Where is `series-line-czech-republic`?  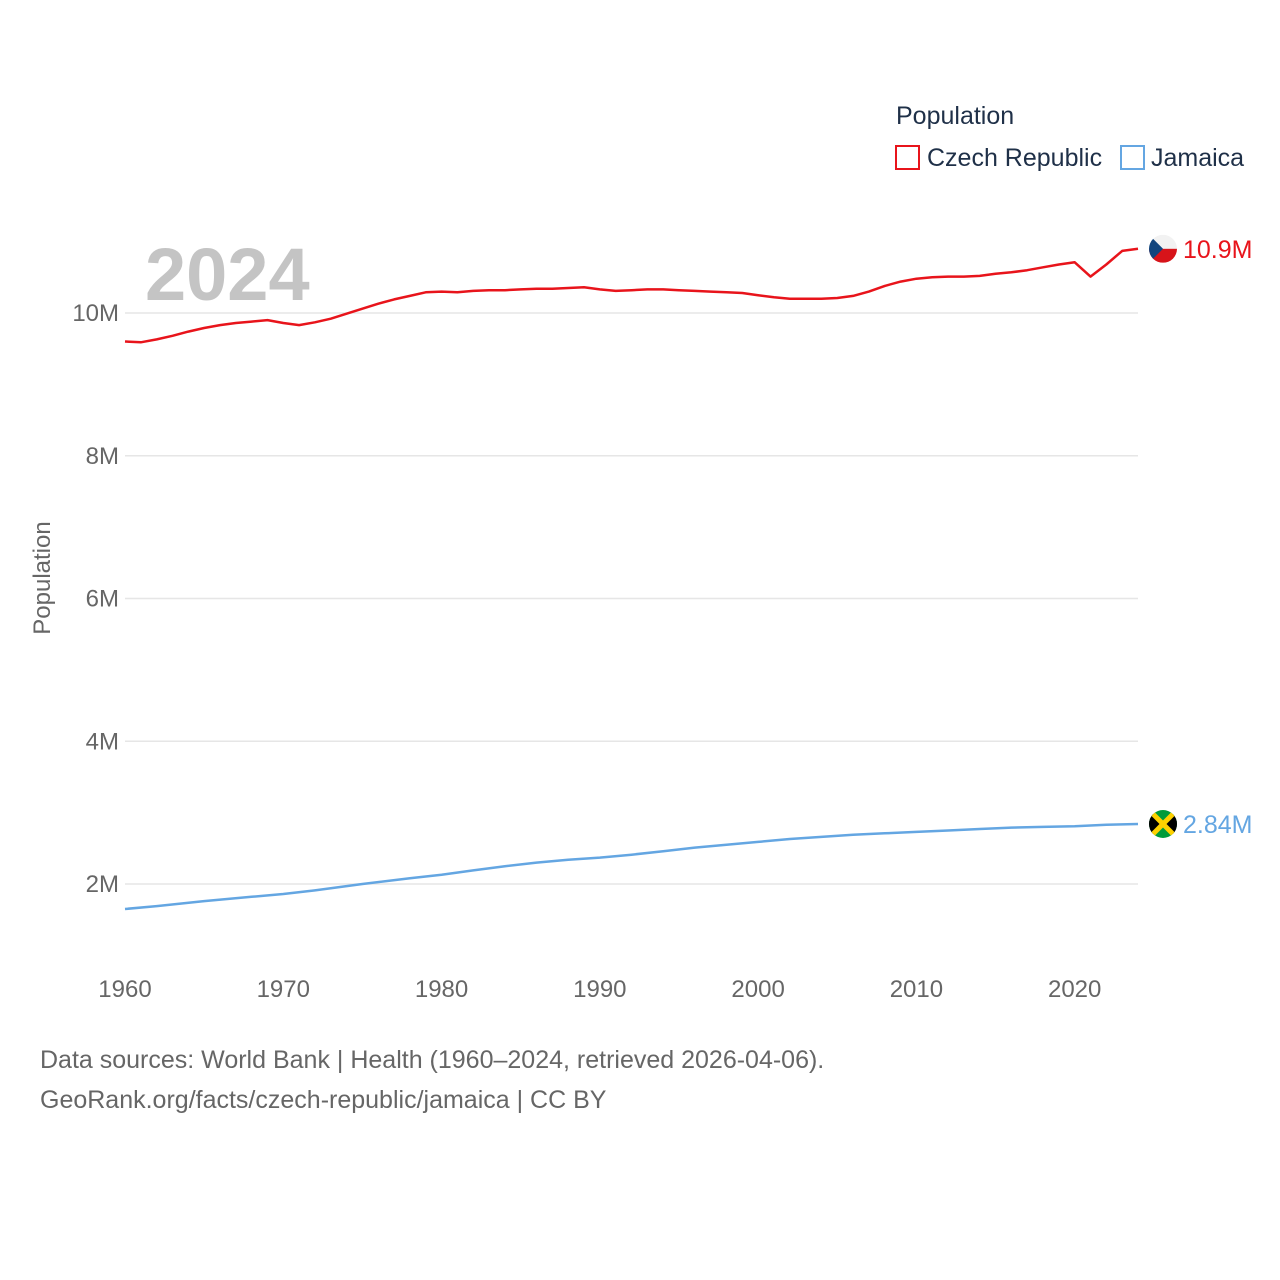
series-line-czech-republic is located at coordinates (631, 295).